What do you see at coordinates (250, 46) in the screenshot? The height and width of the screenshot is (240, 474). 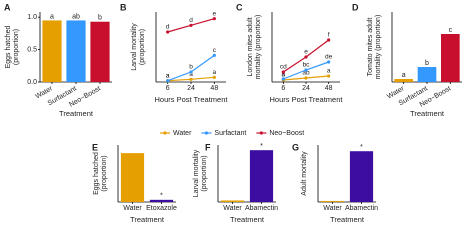 I see `y-axis-label: London mites adult` at bounding box center [250, 46].